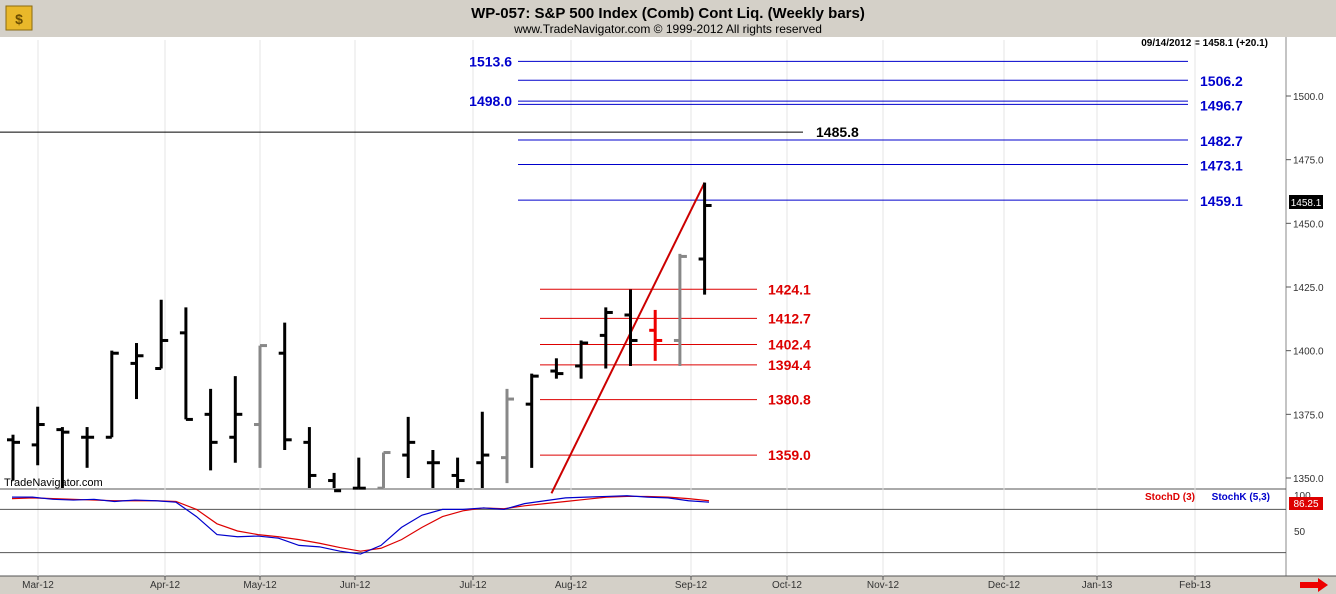 This screenshot has height=594, width=1336. Describe the element at coordinates (789, 455) in the screenshot. I see `red-level-label: 1359.0` at that location.